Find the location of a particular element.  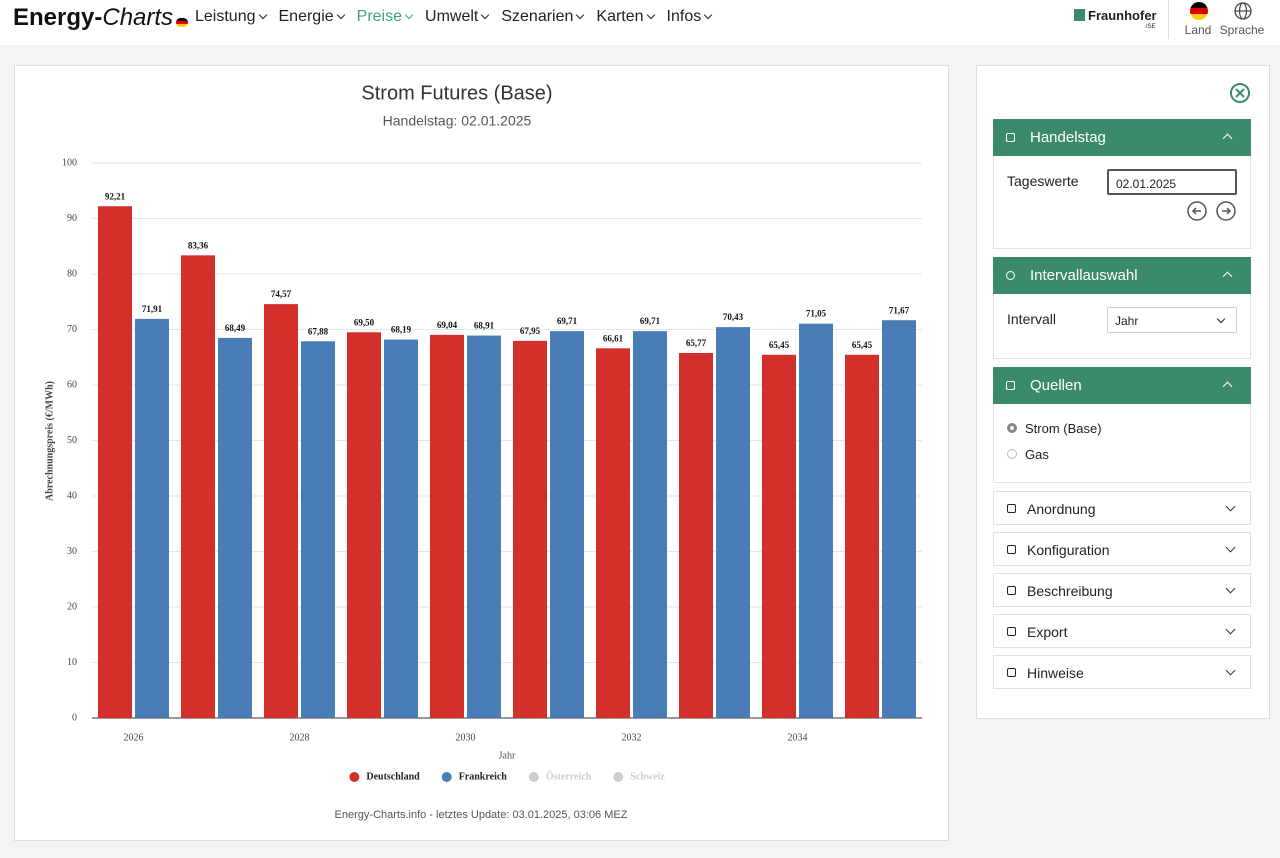

data-label: 67,95 is located at coordinates (530, 331).